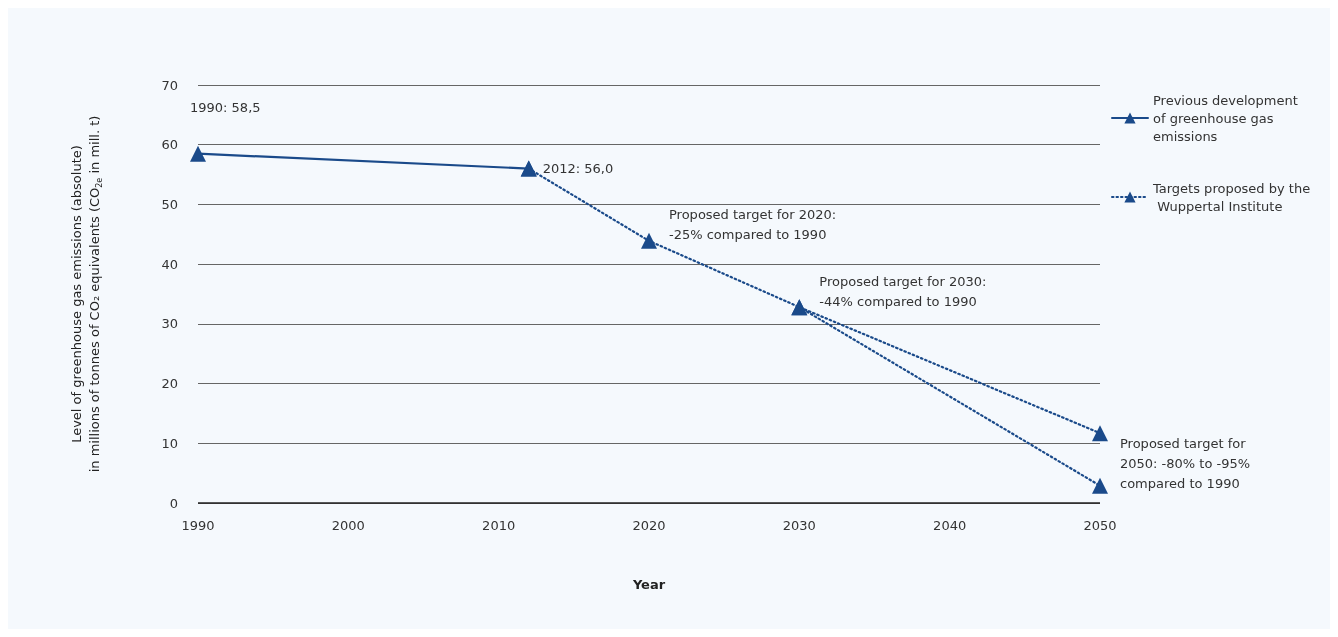 The width and height of the screenshot is (1338, 637). I want to click on y-tick-label: 20, so click(169, 384).